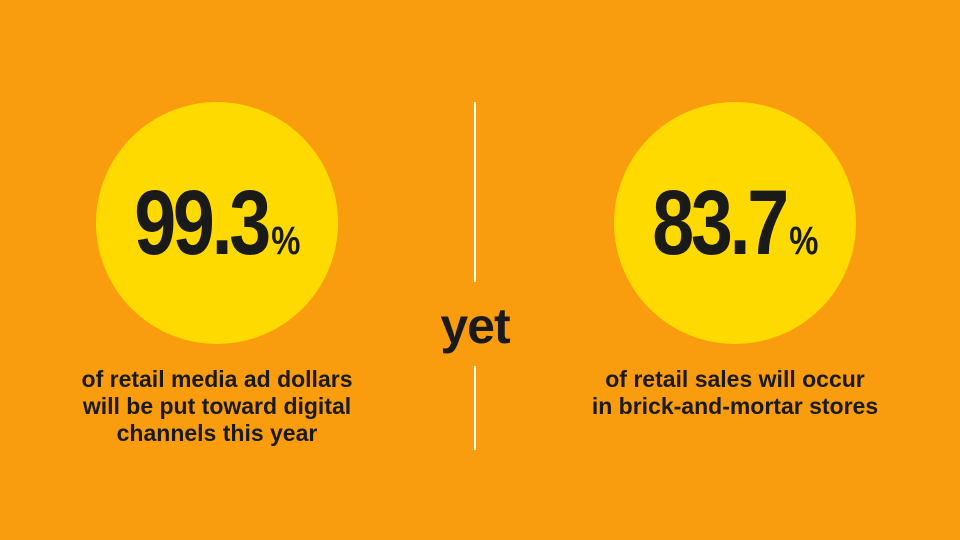  What do you see at coordinates (202, 223) in the screenshot?
I see `left-stat-number: 99.3` at bounding box center [202, 223].